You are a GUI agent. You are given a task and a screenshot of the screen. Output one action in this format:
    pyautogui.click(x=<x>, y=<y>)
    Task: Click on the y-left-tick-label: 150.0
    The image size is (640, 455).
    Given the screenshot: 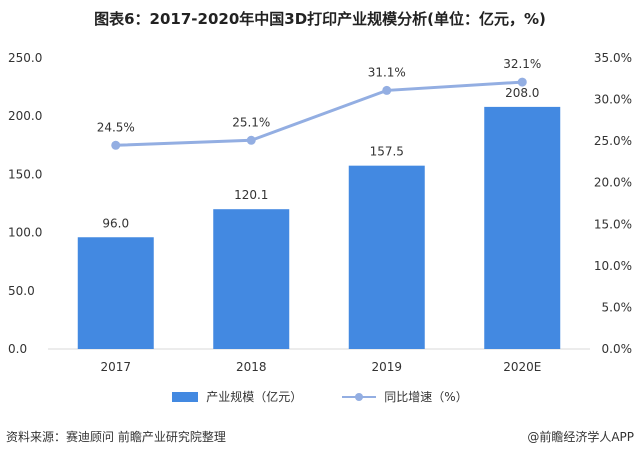 What is the action you would take?
    pyautogui.click(x=25, y=174)
    